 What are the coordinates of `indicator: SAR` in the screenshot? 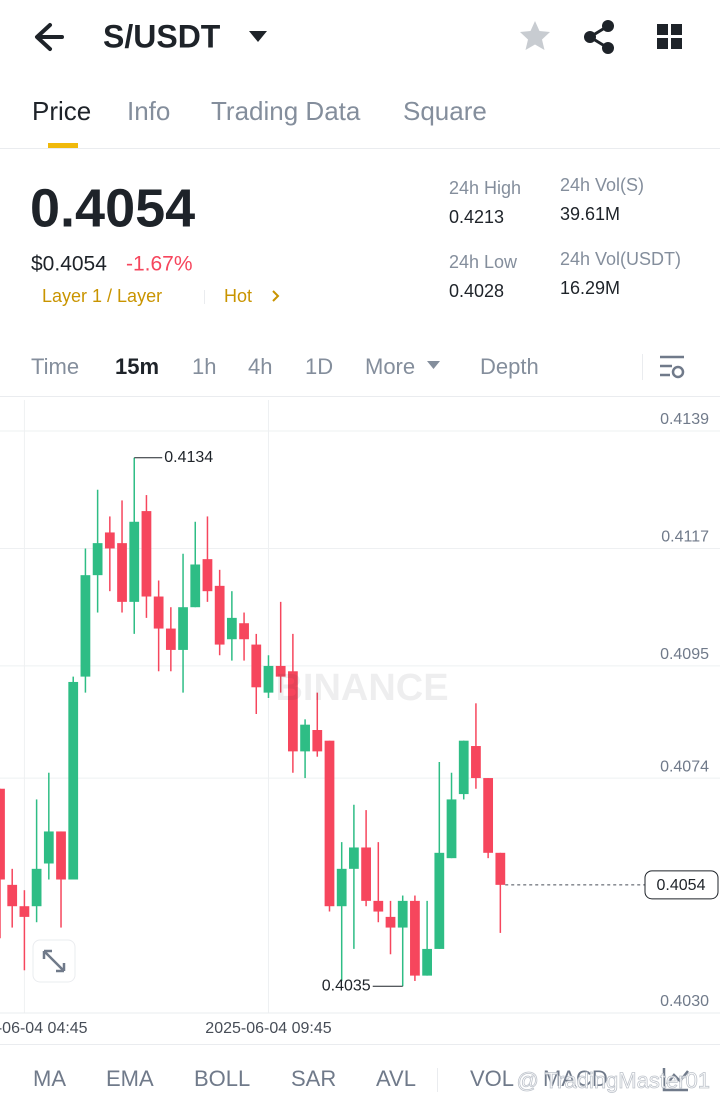 It's located at (313, 1078).